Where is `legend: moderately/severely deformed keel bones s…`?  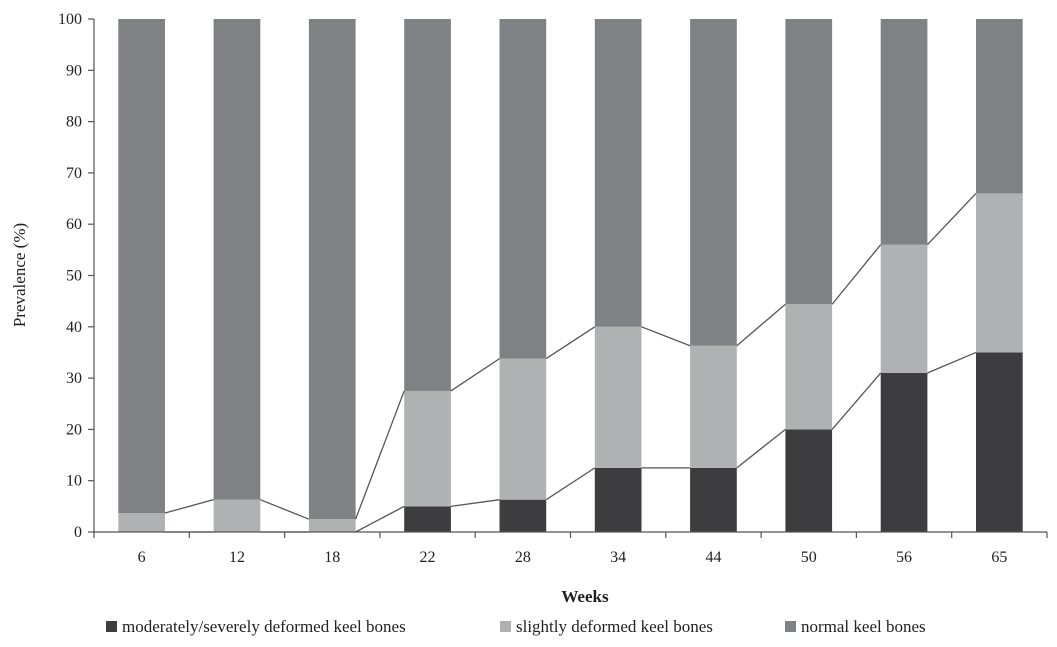
legend: moderately/severely deformed keel bones s… is located at coordinates (516, 626).